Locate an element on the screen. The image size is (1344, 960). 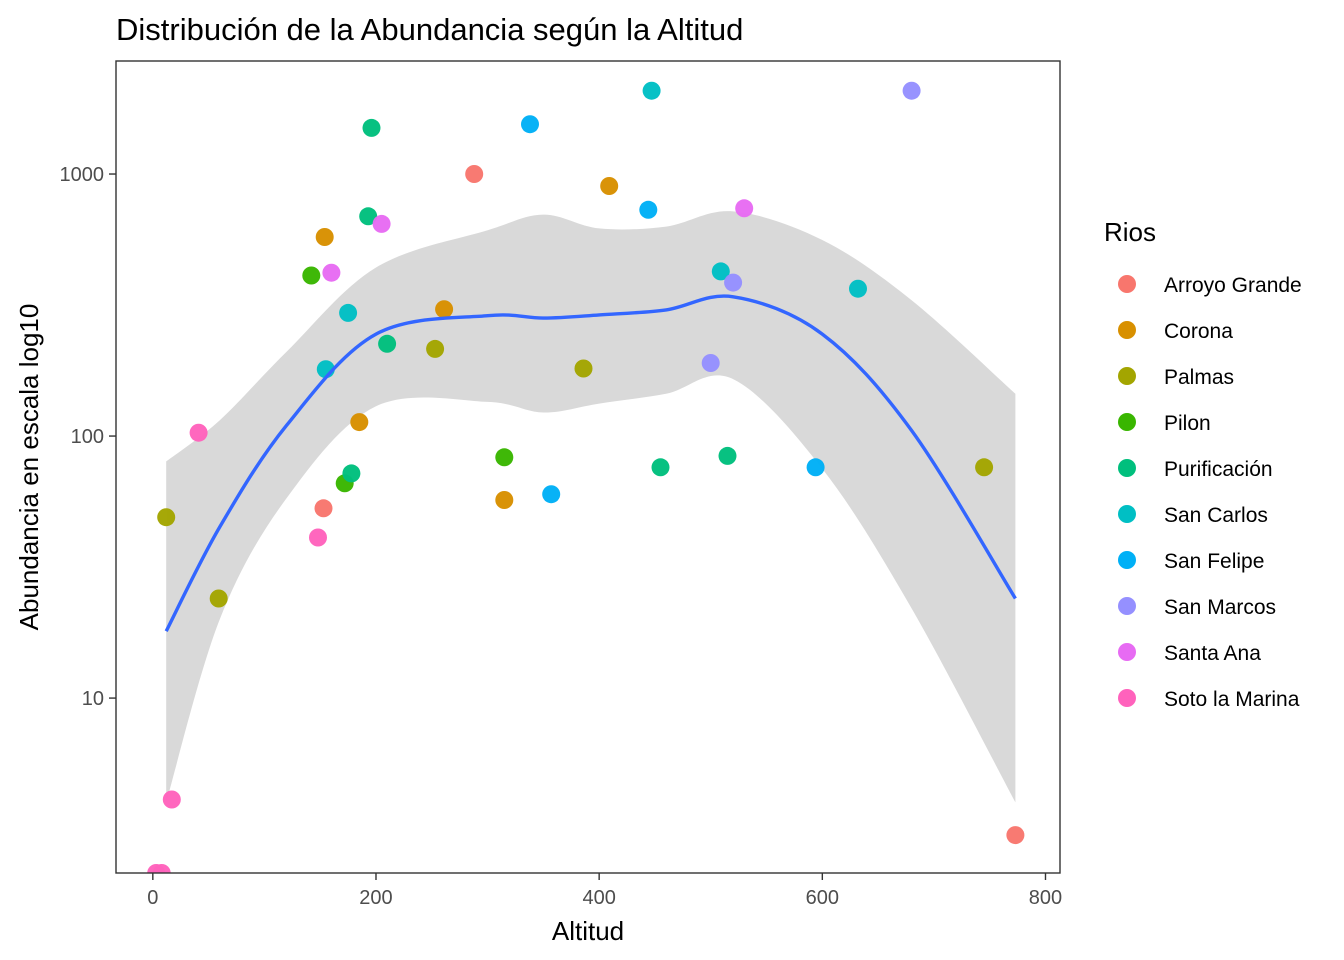
legend-label: Corona is located at coordinates (1198, 331).